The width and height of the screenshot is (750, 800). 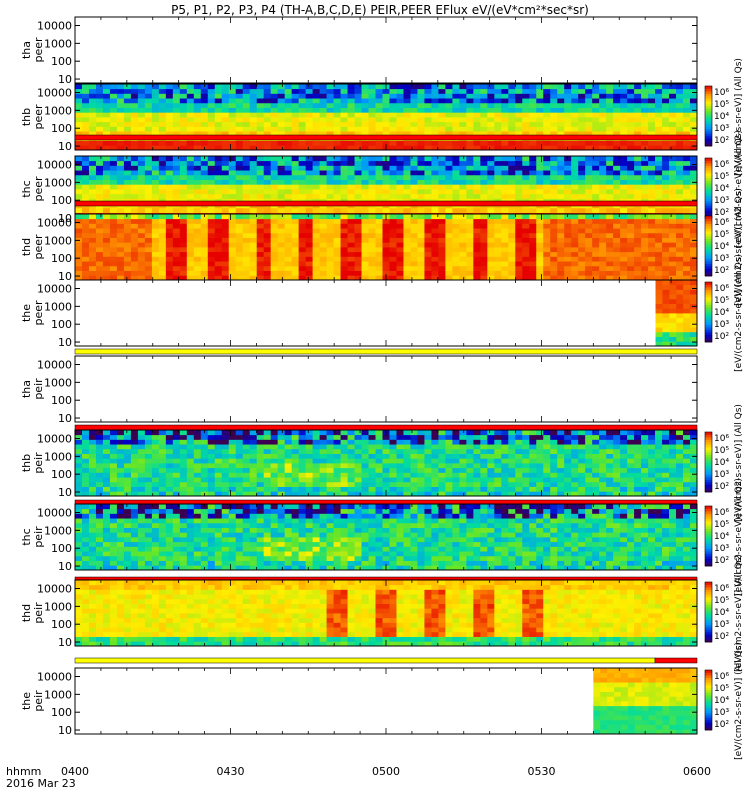 I want to click on quality-flag-bar, so click(x=386, y=427).